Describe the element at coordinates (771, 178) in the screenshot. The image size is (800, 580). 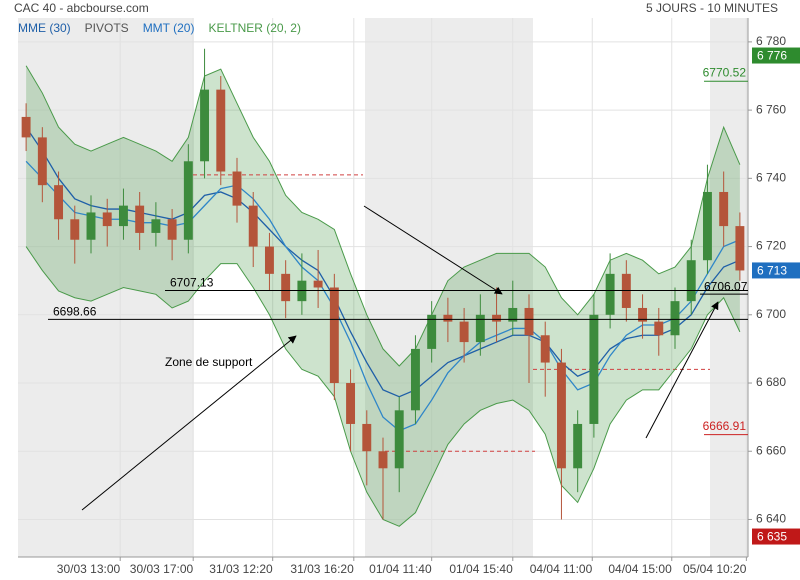
I see `y-tick-label: 6 740` at that location.